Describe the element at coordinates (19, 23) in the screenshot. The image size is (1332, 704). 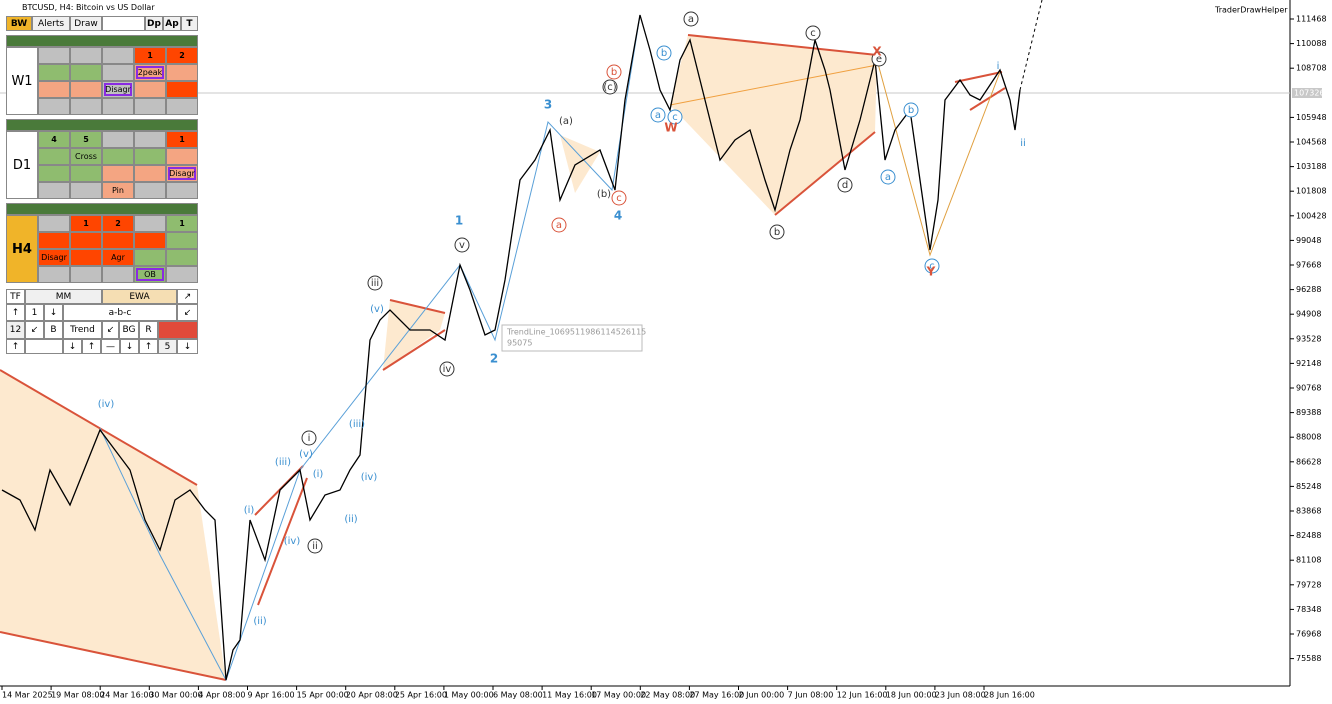
I see `toolbar-button: BW` at that location.